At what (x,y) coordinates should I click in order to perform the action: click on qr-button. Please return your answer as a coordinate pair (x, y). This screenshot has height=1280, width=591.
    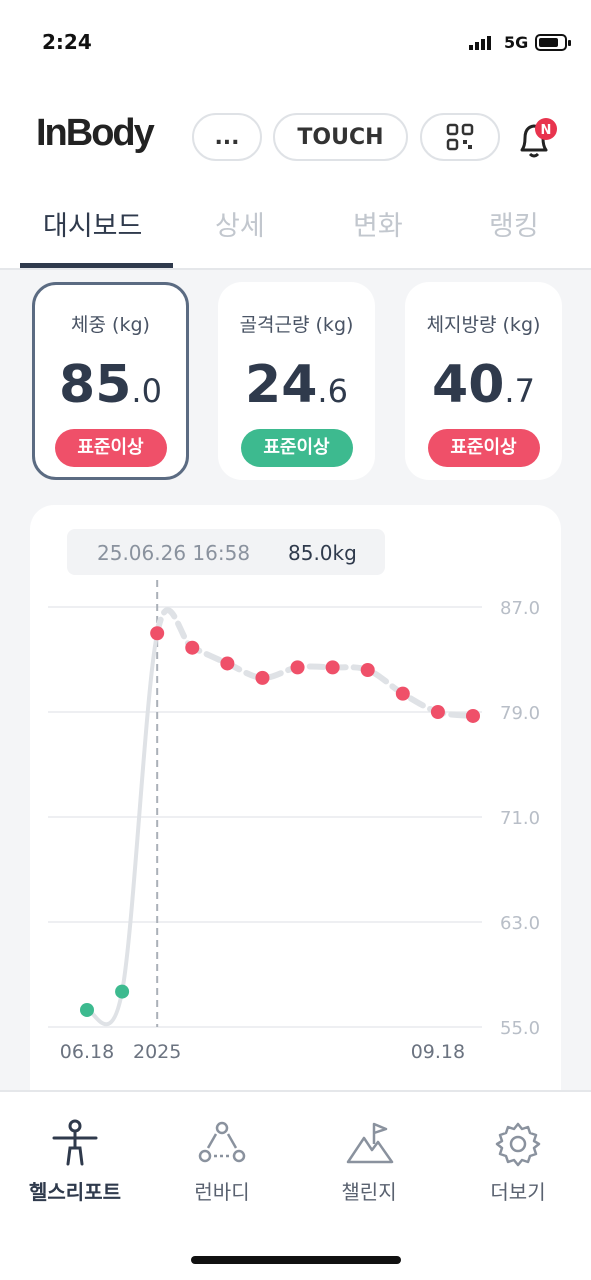
    Looking at the image, I should click on (460, 137).